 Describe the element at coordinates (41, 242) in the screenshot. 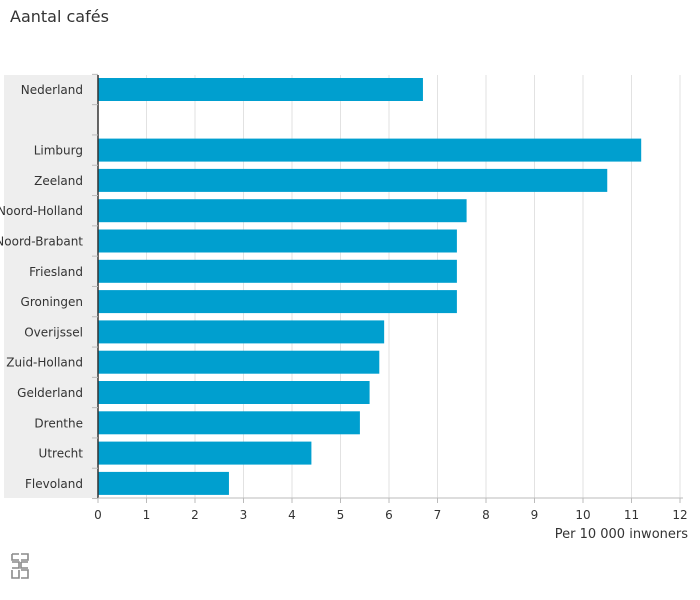

I see `category-label: Noord-Brabant` at that location.